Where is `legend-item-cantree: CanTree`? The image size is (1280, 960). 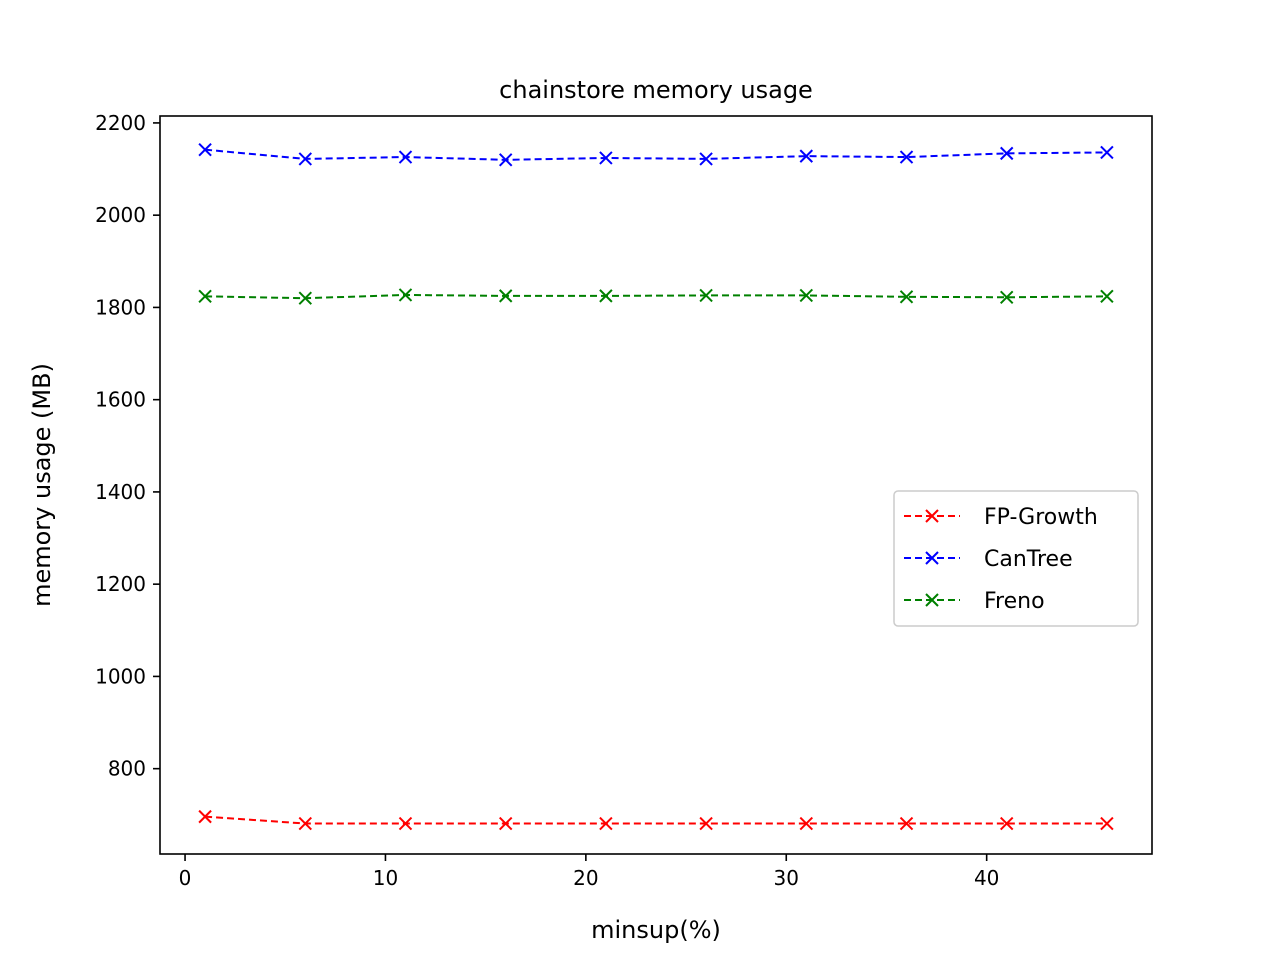
legend-item-cantree: CanTree is located at coordinates (988, 559).